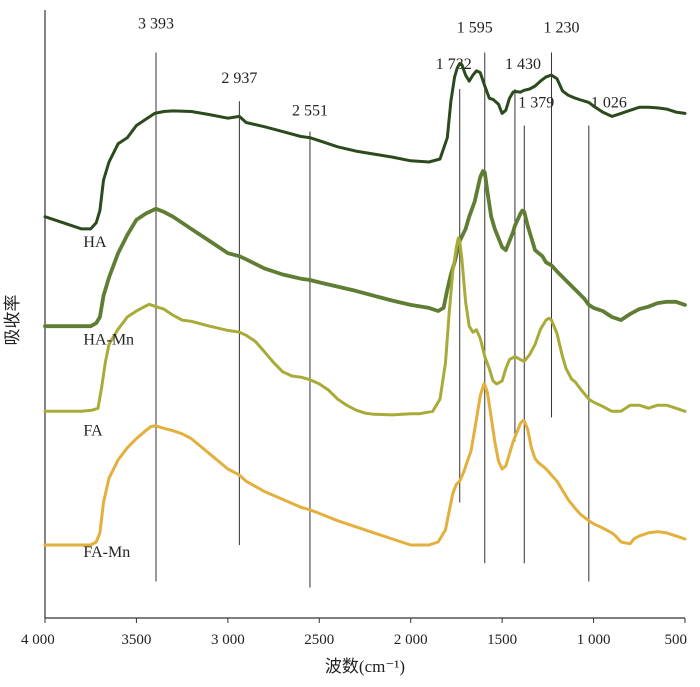 This screenshot has height=687, width=700. I want to click on series-label-fa: FA, so click(93, 431).